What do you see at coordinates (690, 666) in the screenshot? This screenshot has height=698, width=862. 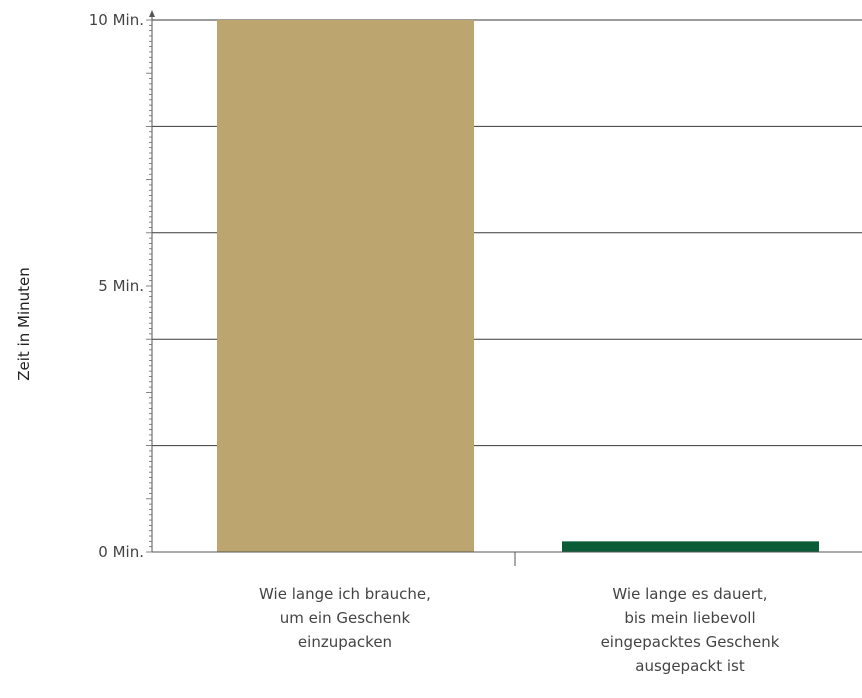 I see `x-category-label-line: ausgepackt ist` at bounding box center [690, 666].